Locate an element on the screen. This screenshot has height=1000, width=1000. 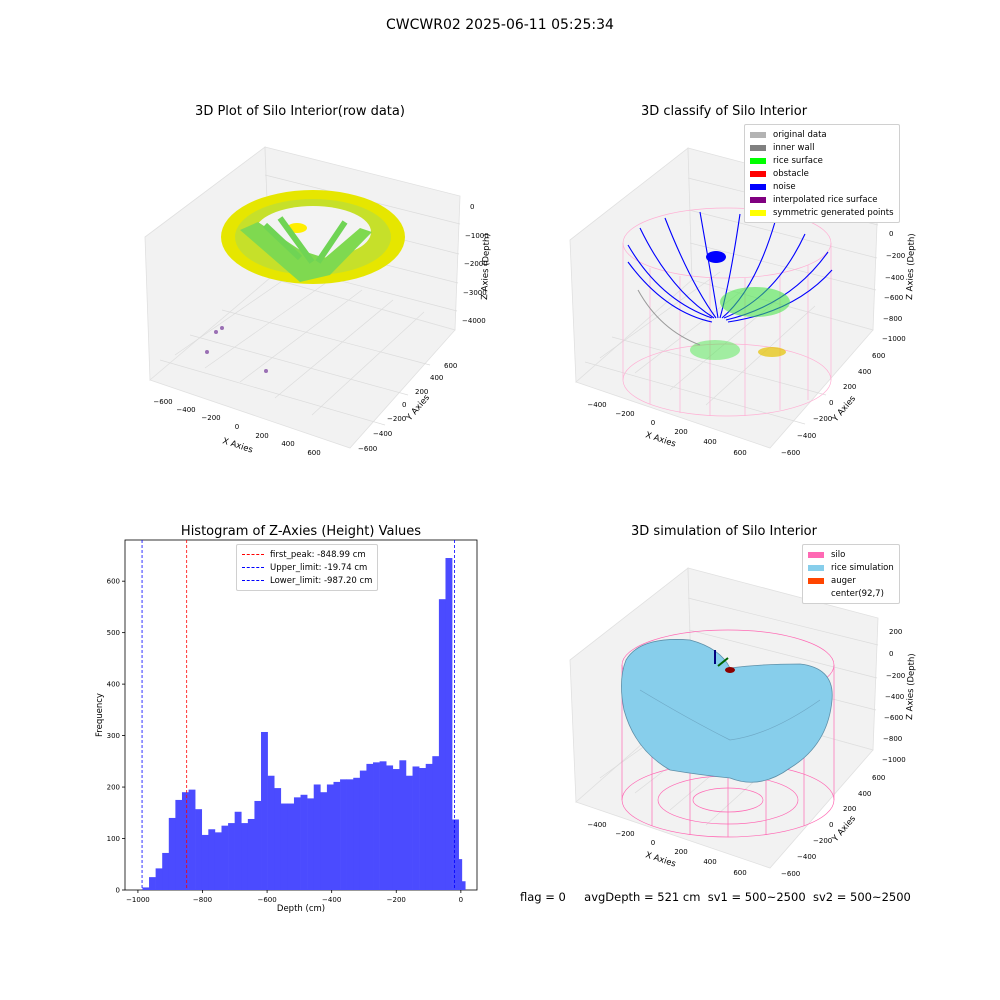
raw-xtick: 200 is located at coordinates (261, 436).